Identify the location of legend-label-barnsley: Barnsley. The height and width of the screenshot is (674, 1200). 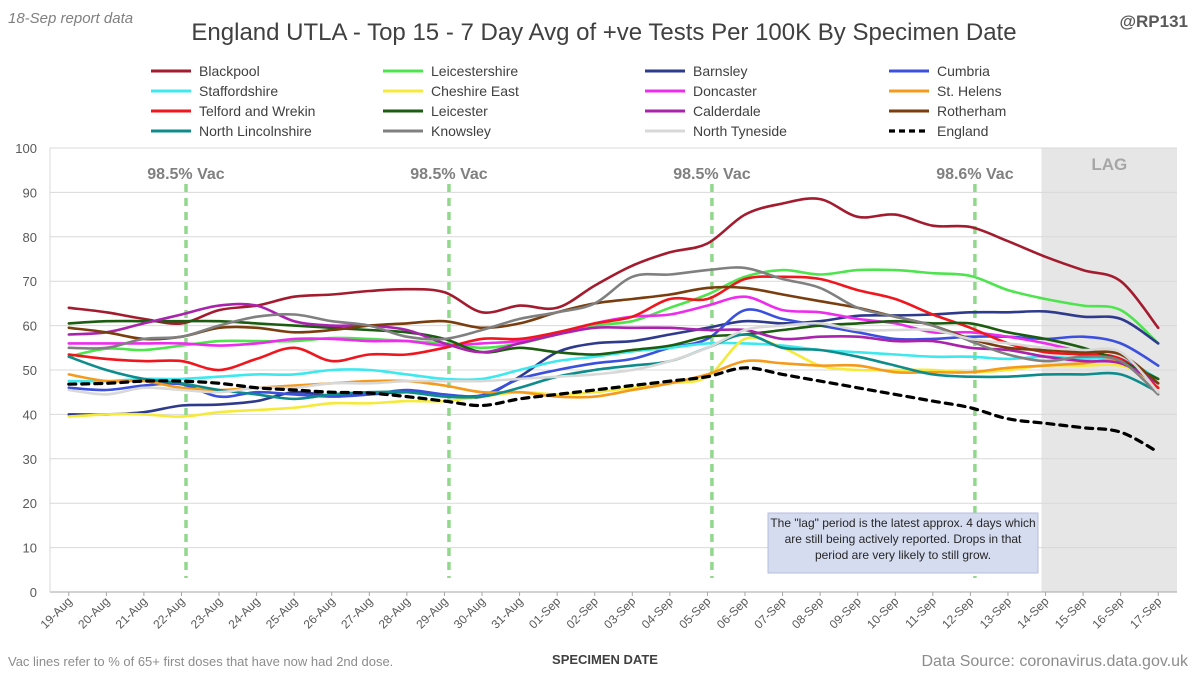
(720, 71).